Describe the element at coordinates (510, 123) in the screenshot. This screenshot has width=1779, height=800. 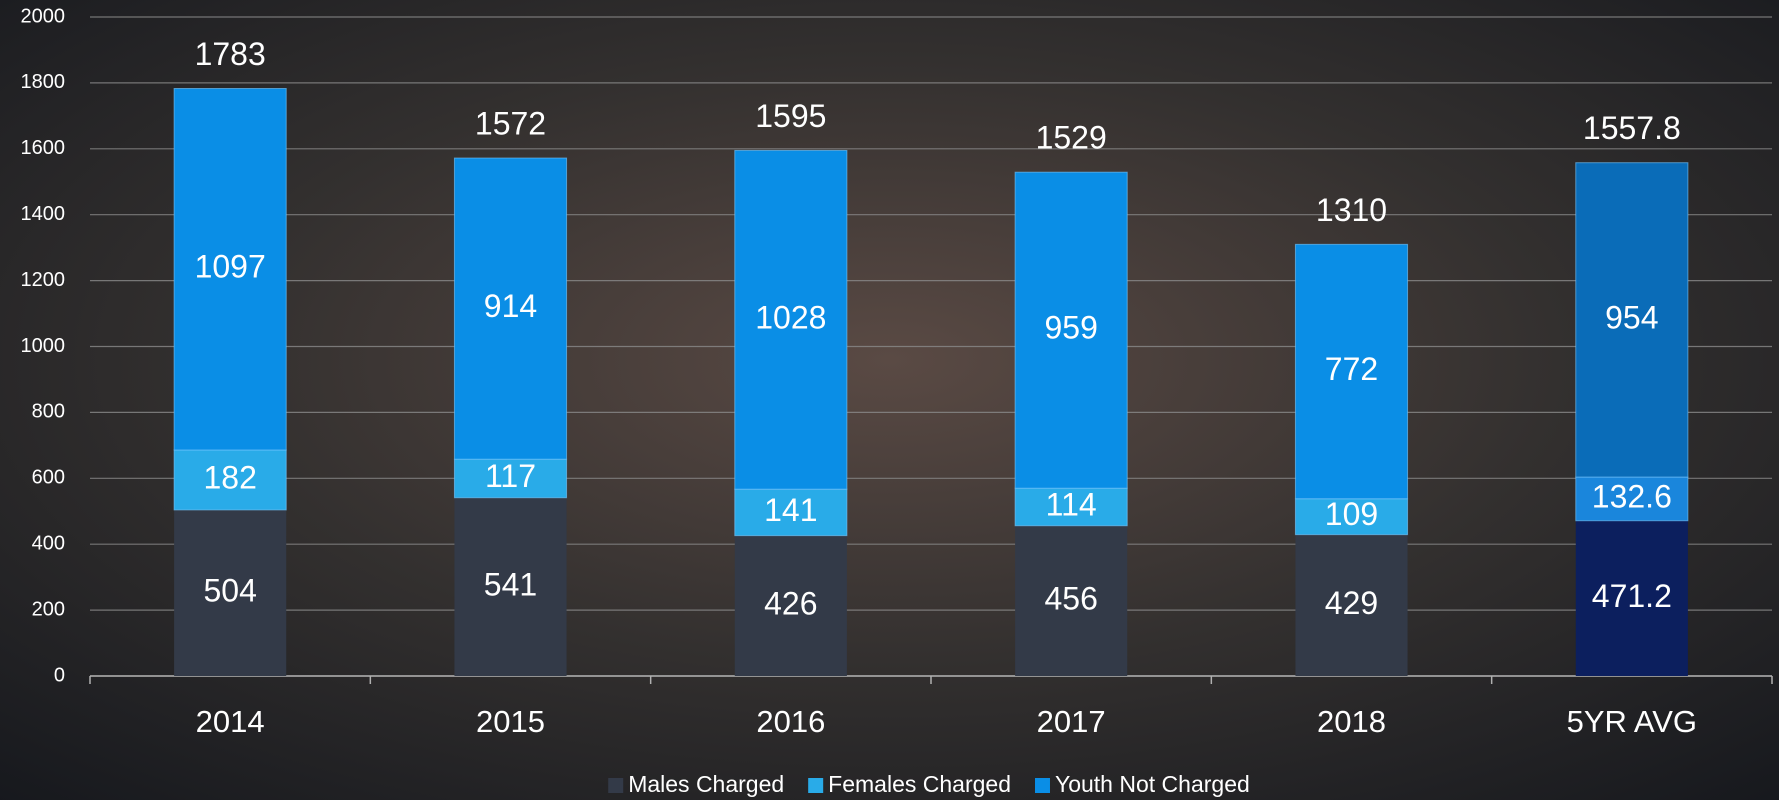
I see `total-label: 1572` at that location.